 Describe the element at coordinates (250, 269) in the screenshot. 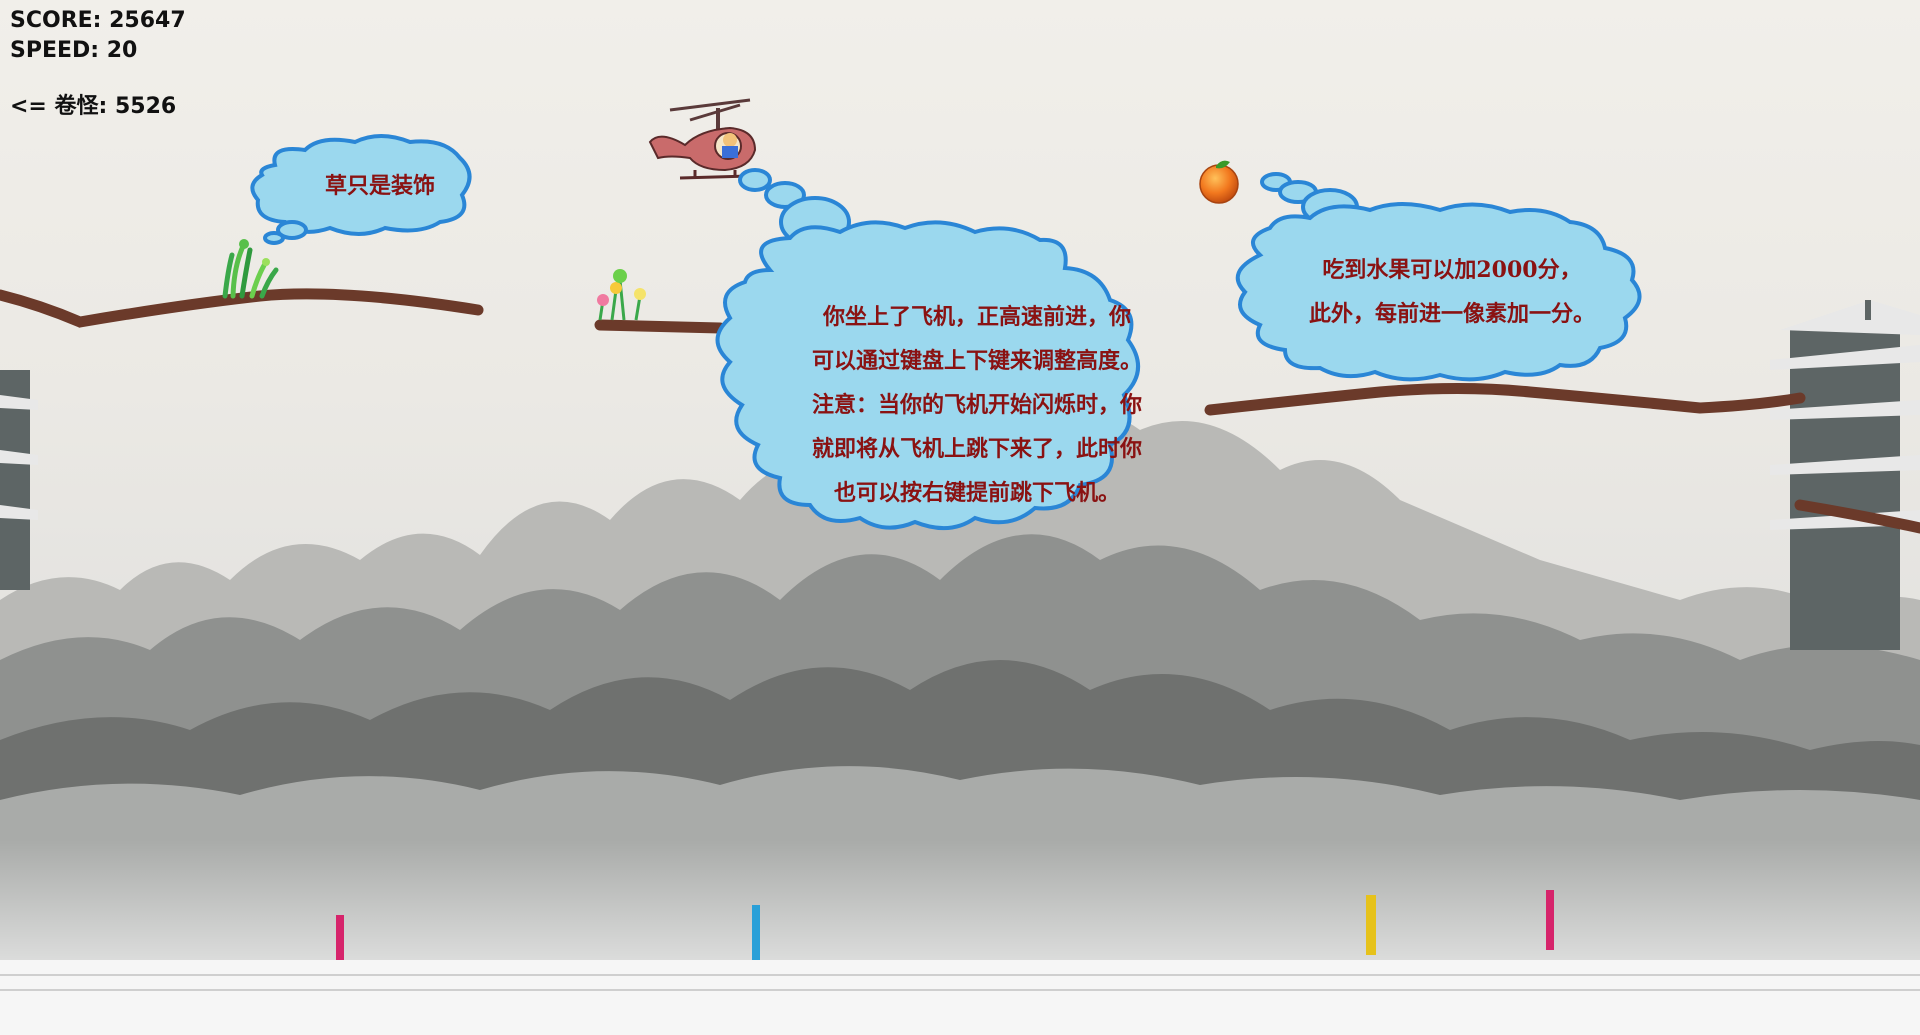

I see `grass-icon` at that location.